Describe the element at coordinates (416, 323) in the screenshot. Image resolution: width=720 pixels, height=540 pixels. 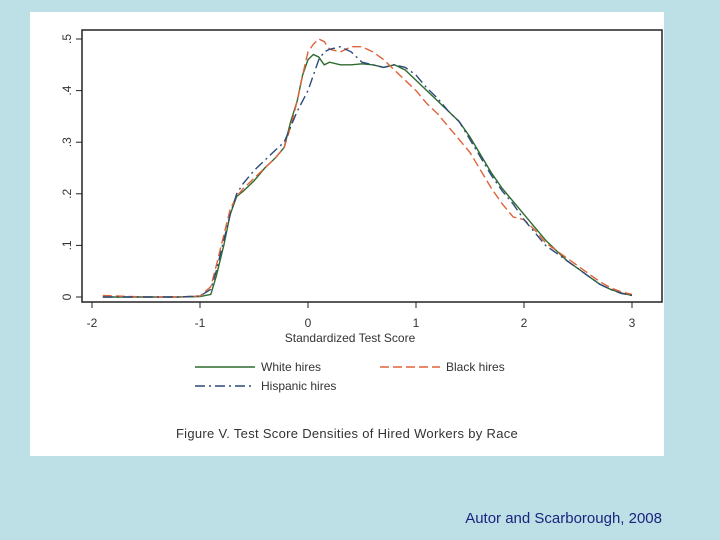
I see `x-tick-label: 1` at that location.